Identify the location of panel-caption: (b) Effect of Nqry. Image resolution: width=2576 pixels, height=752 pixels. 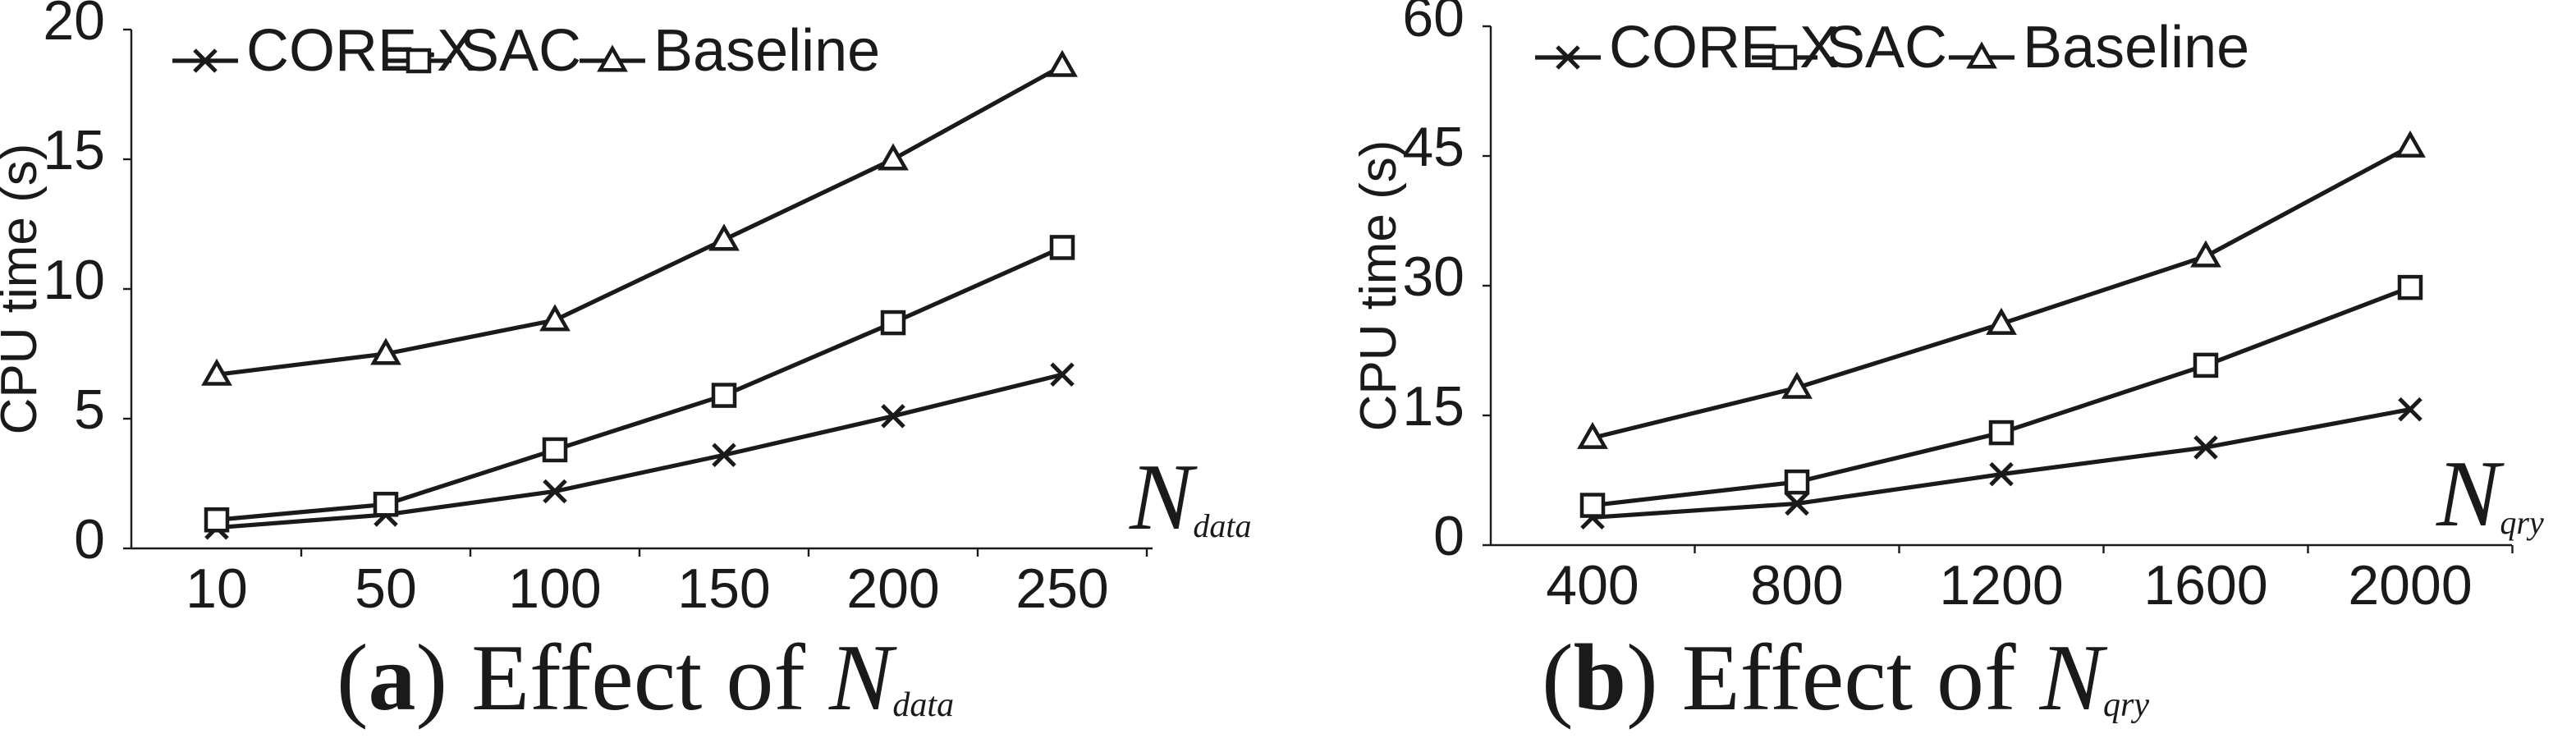
(1846, 679).